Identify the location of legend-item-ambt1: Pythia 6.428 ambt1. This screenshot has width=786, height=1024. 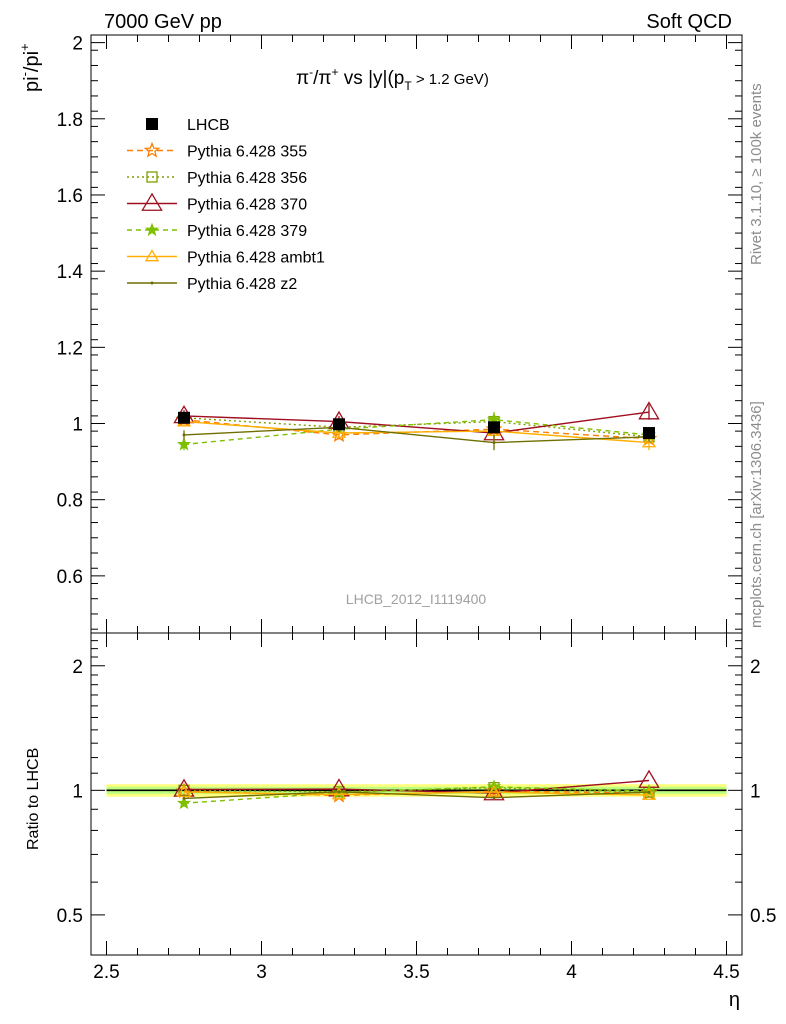
(226, 258).